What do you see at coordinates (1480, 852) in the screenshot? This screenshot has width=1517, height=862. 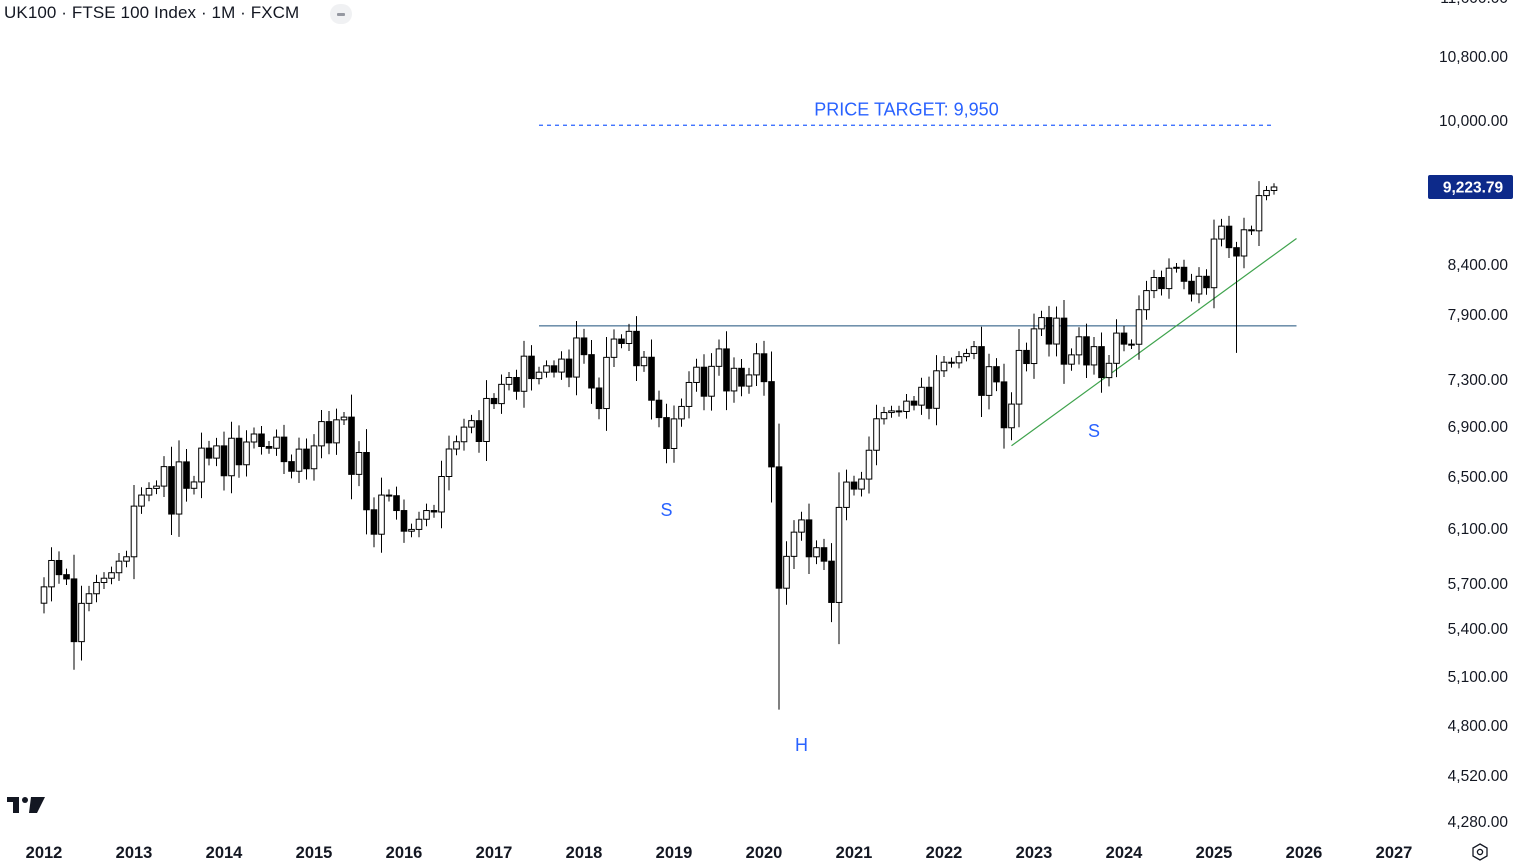 I see `chart-settings-icon` at bounding box center [1480, 852].